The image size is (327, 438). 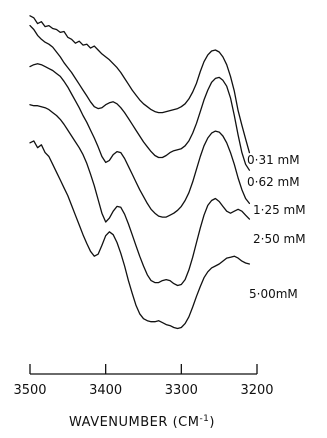 I want to click on series-label-3: 2·50 mM, so click(x=279, y=239).